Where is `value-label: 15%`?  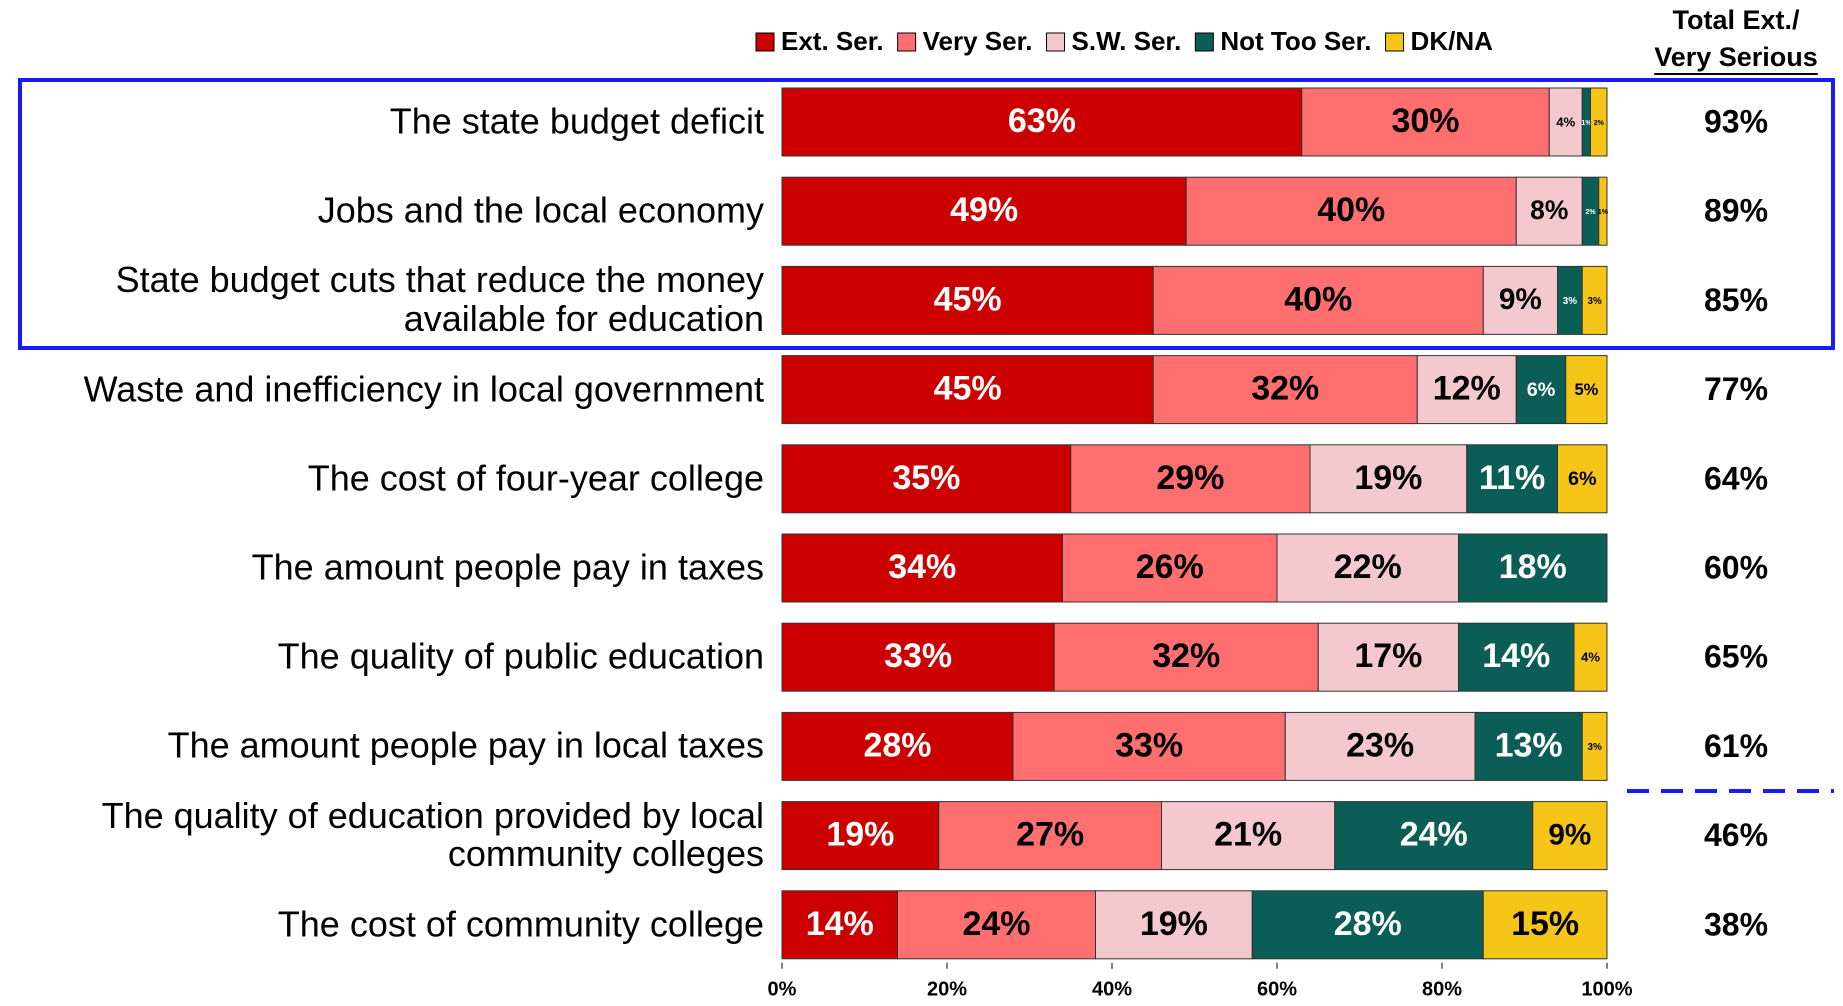 value-label: 15% is located at coordinates (1545, 924).